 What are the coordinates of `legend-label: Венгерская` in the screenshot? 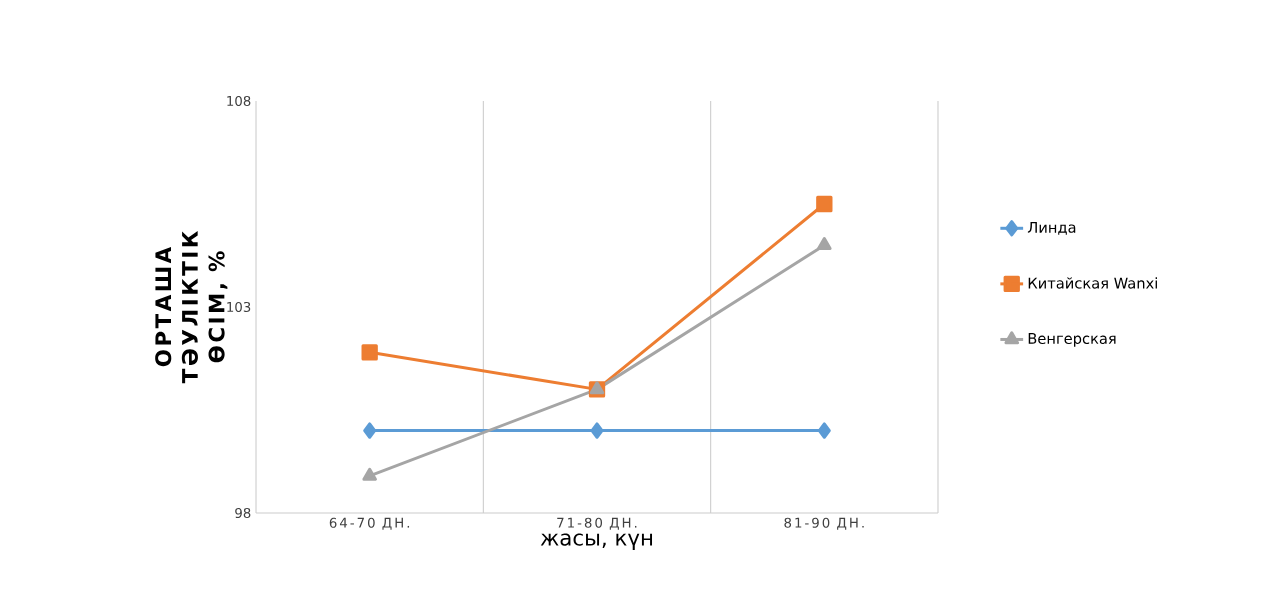 It's located at (1072, 340).